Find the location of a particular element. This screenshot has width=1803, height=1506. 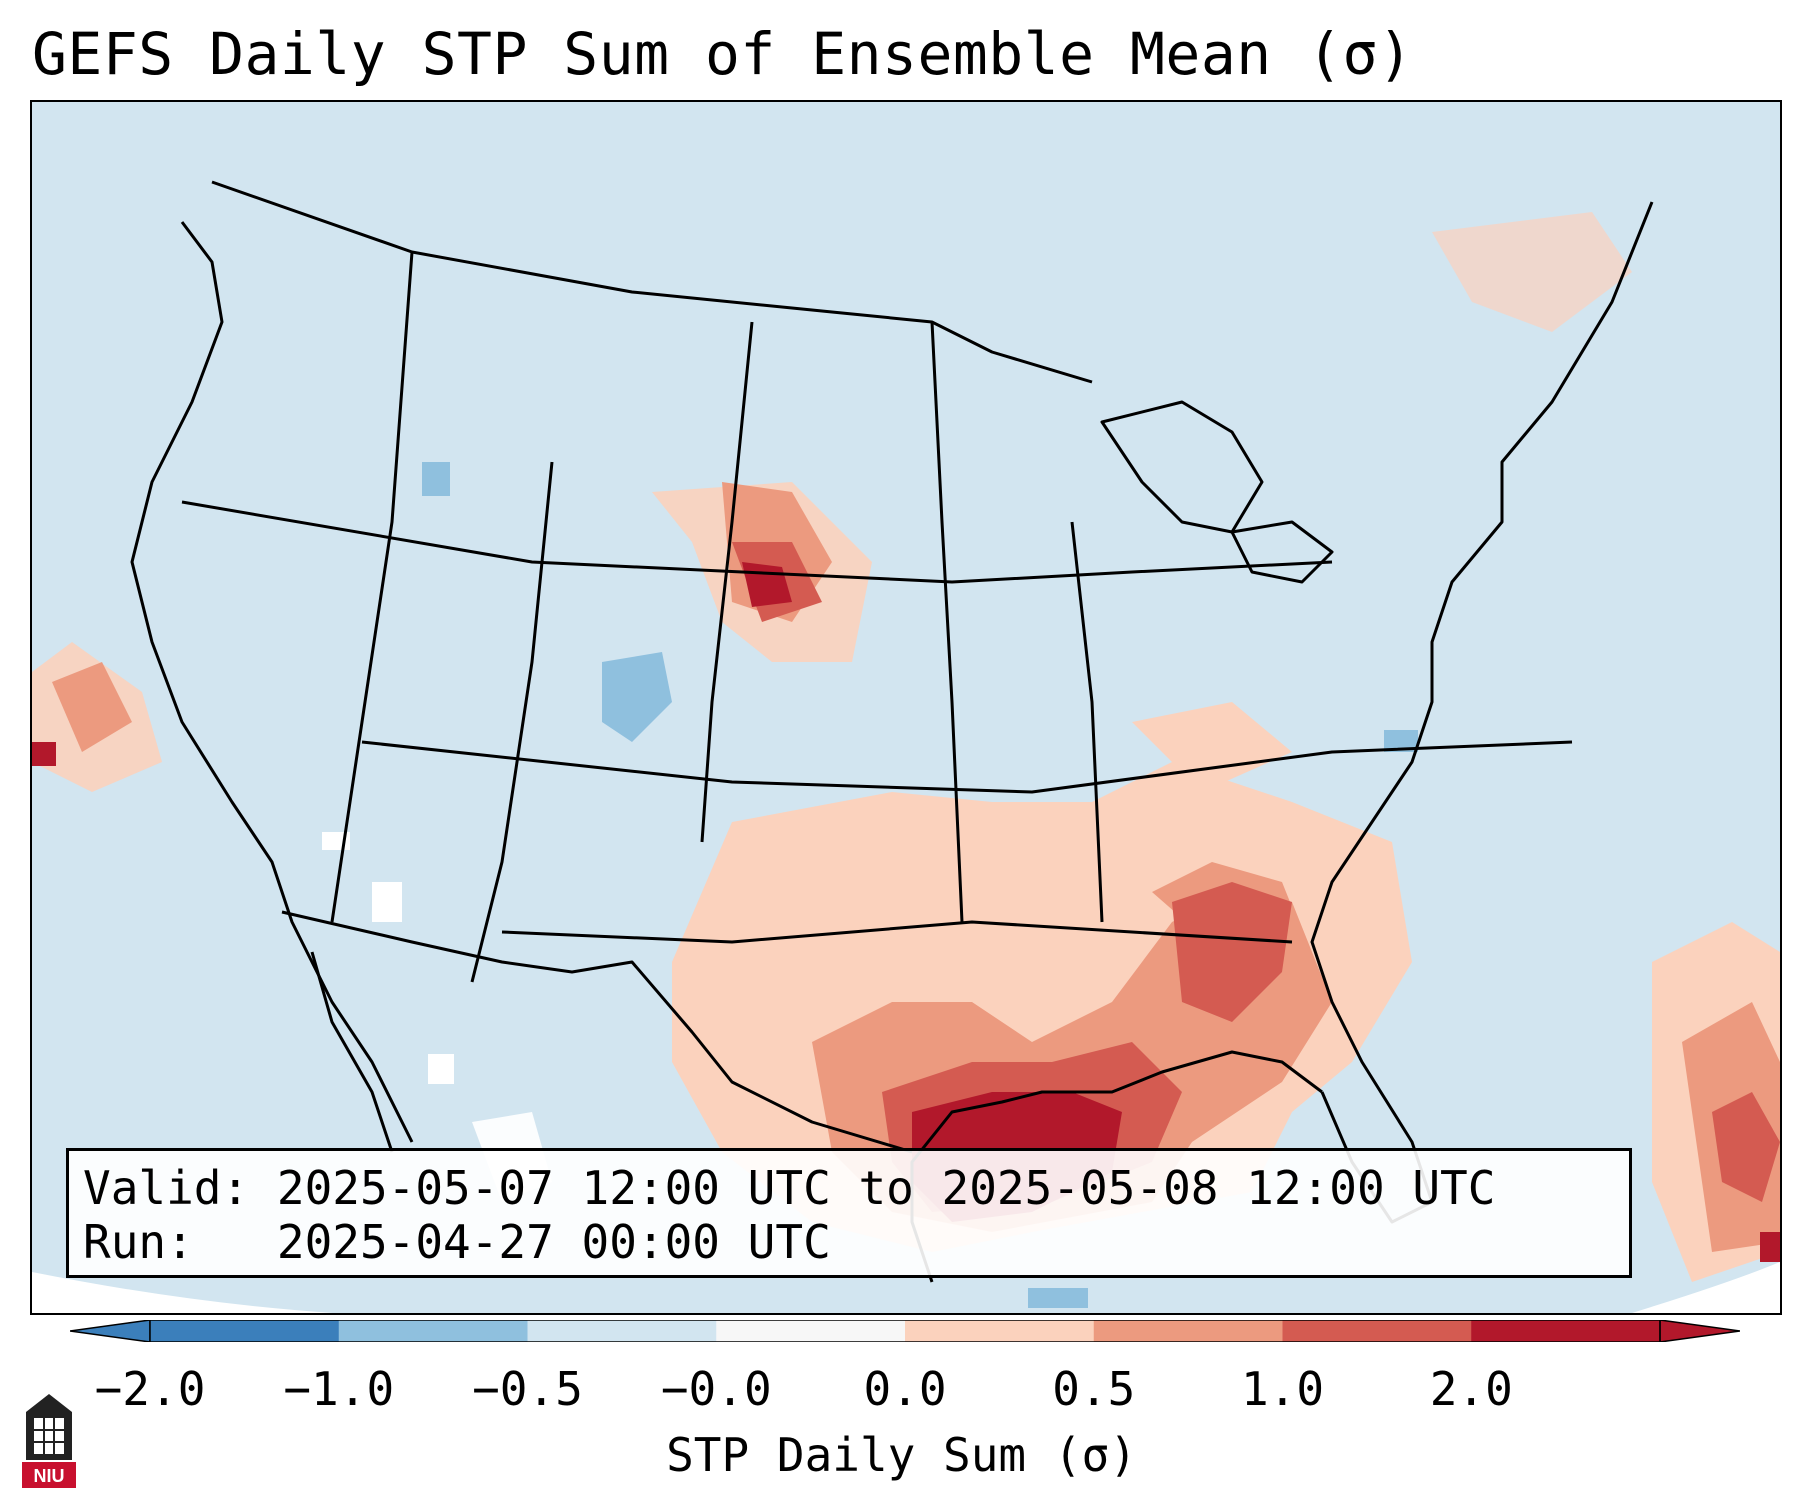

colorbar-tick-label: 2.0 is located at coordinates (1471, 1389).